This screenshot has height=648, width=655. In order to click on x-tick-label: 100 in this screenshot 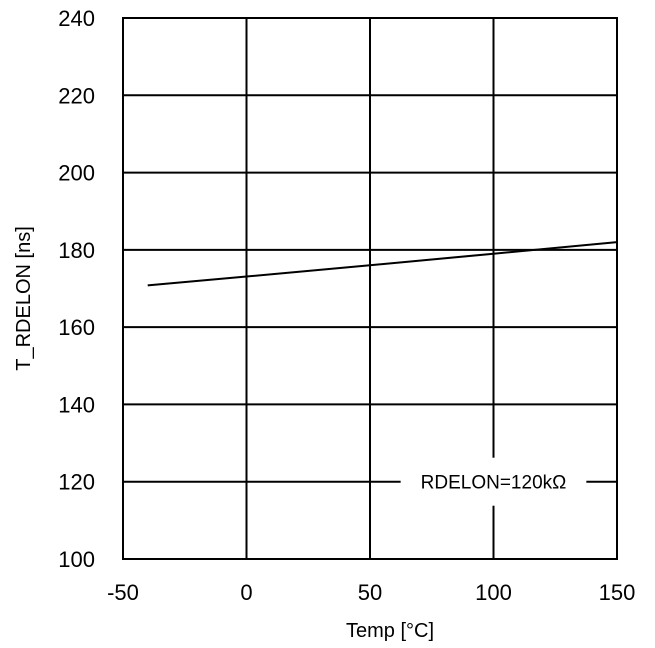, I will do `click(493, 592)`.